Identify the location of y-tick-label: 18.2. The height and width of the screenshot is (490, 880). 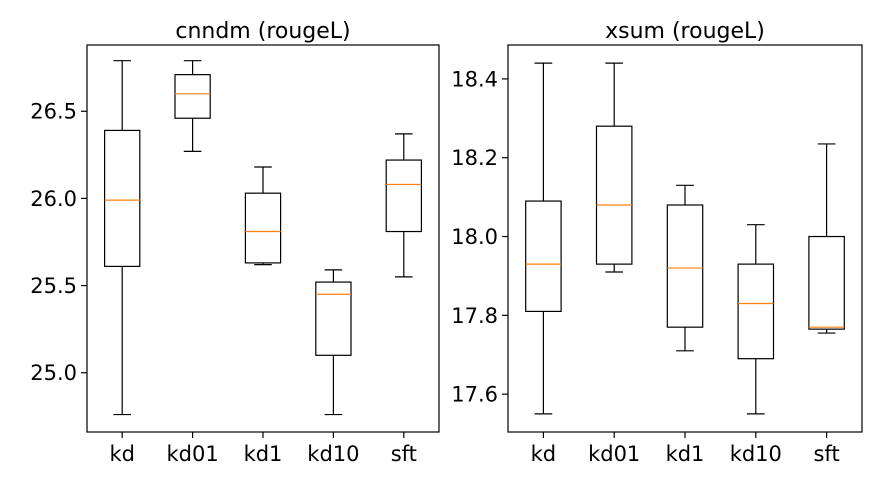
(474, 158).